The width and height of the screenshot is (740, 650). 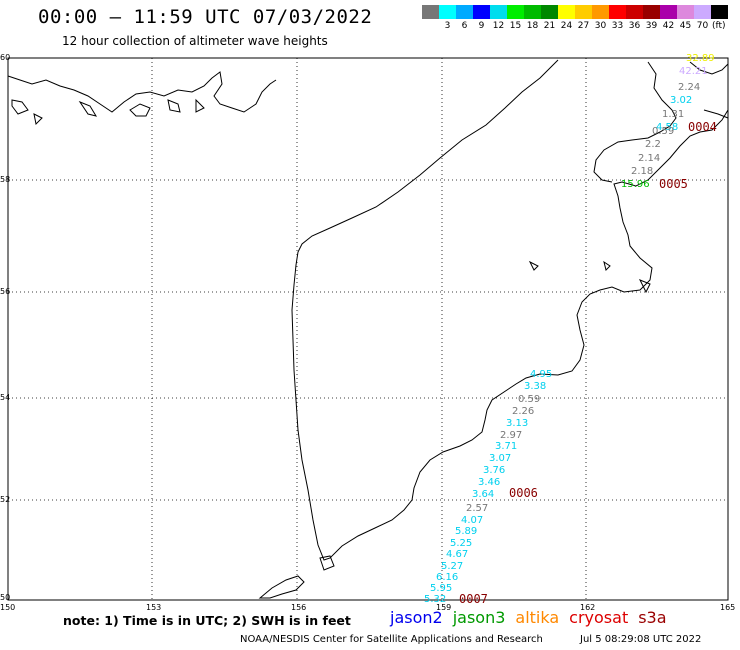 I want to click on legend-label: 6, so click(x=464, y=26).